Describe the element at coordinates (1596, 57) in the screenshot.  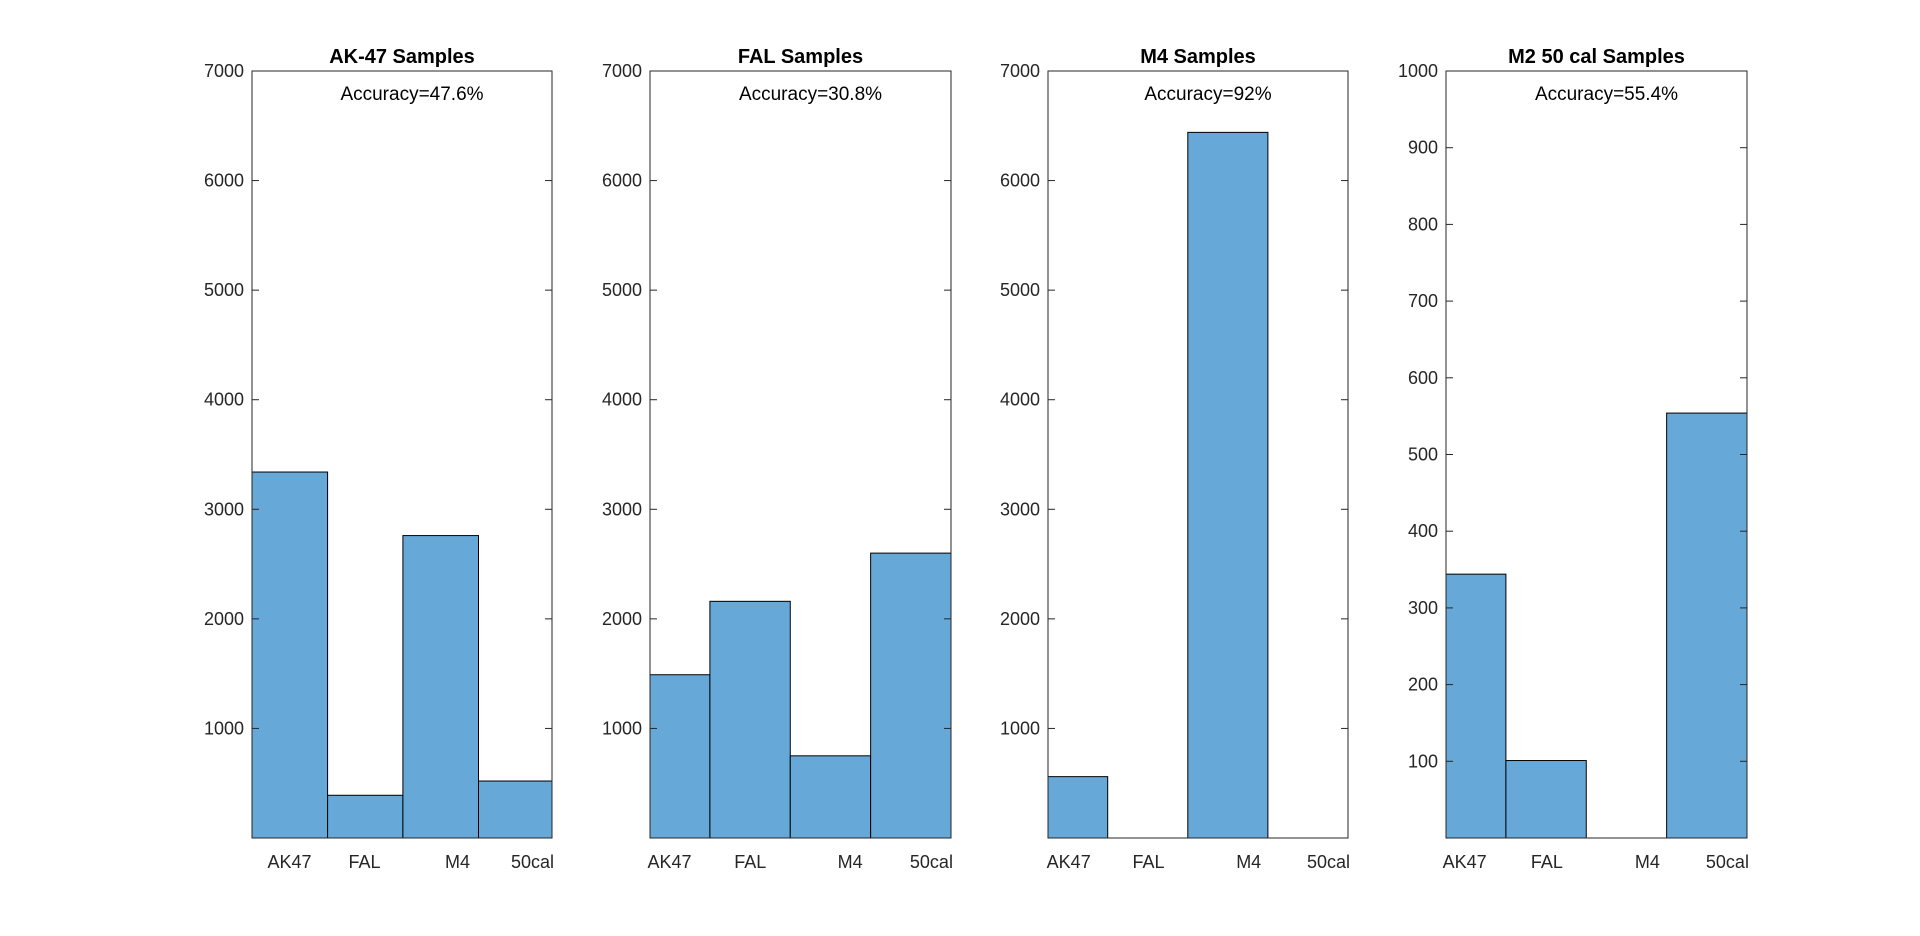
I see `chart-title: M2 50 cal Samples` at that location.